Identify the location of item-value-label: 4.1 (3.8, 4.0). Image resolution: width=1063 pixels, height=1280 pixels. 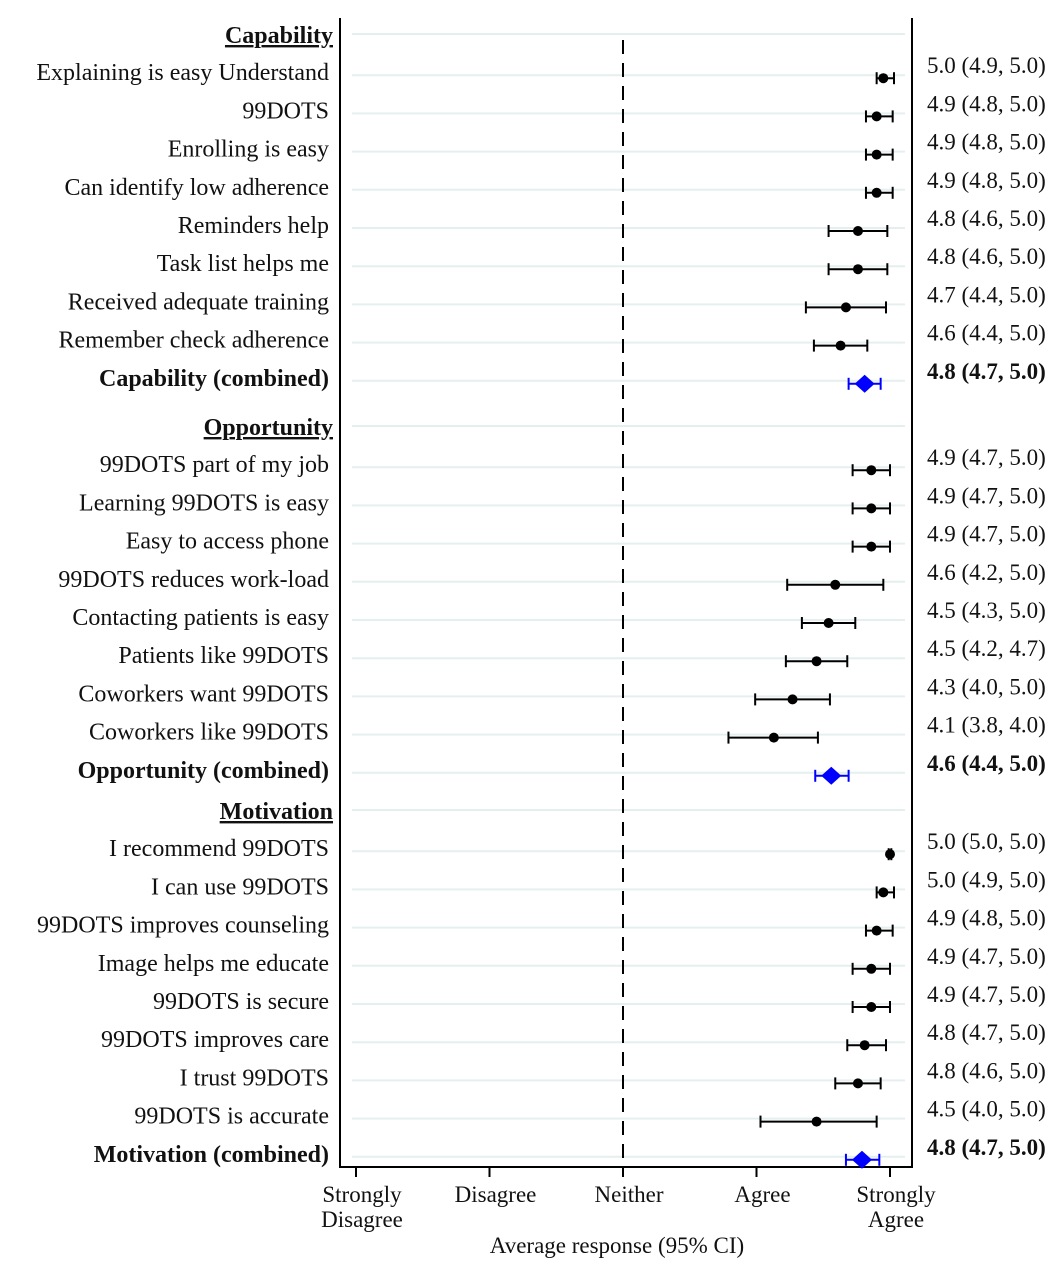
(986, 725).